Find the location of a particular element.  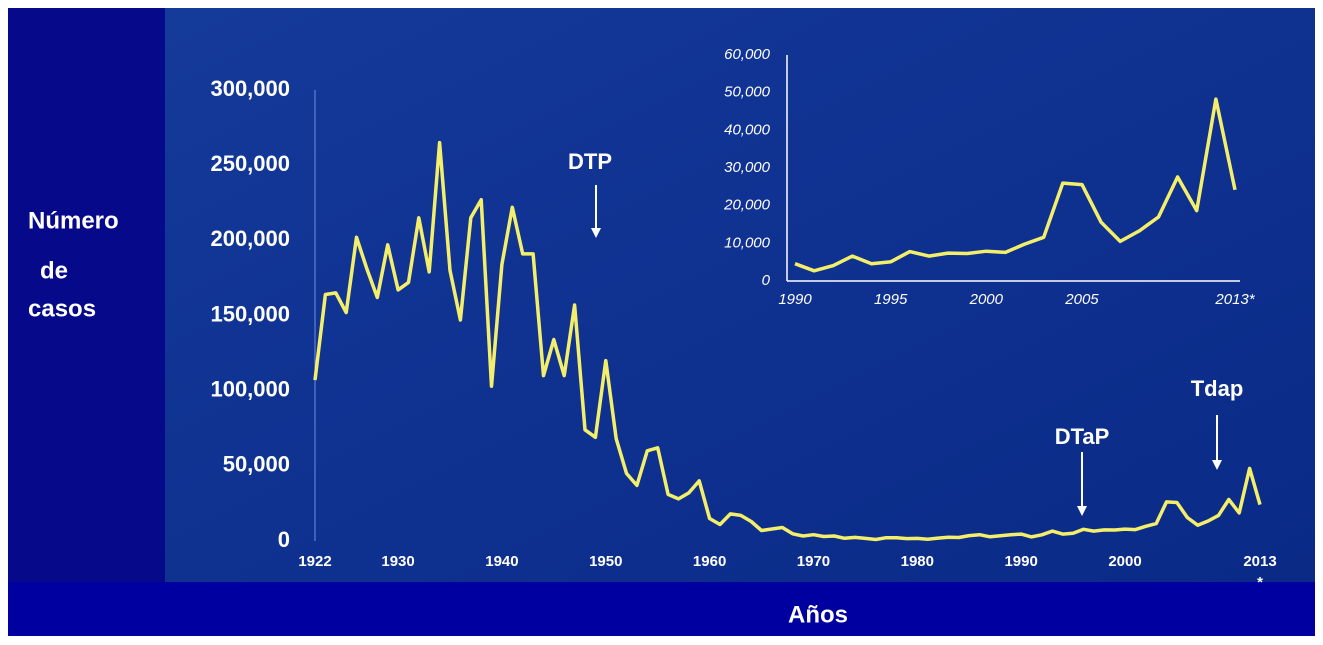

y-tick-label: 30,000 is located at coordinates (747, 167).